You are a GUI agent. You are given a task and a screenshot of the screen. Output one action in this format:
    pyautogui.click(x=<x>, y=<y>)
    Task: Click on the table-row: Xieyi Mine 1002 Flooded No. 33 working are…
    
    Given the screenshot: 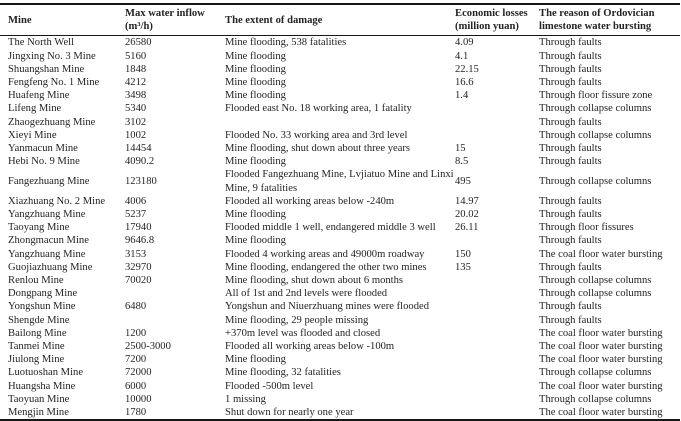 What is the action you would take?
    pyautogui.click(x=340, y=135)
    